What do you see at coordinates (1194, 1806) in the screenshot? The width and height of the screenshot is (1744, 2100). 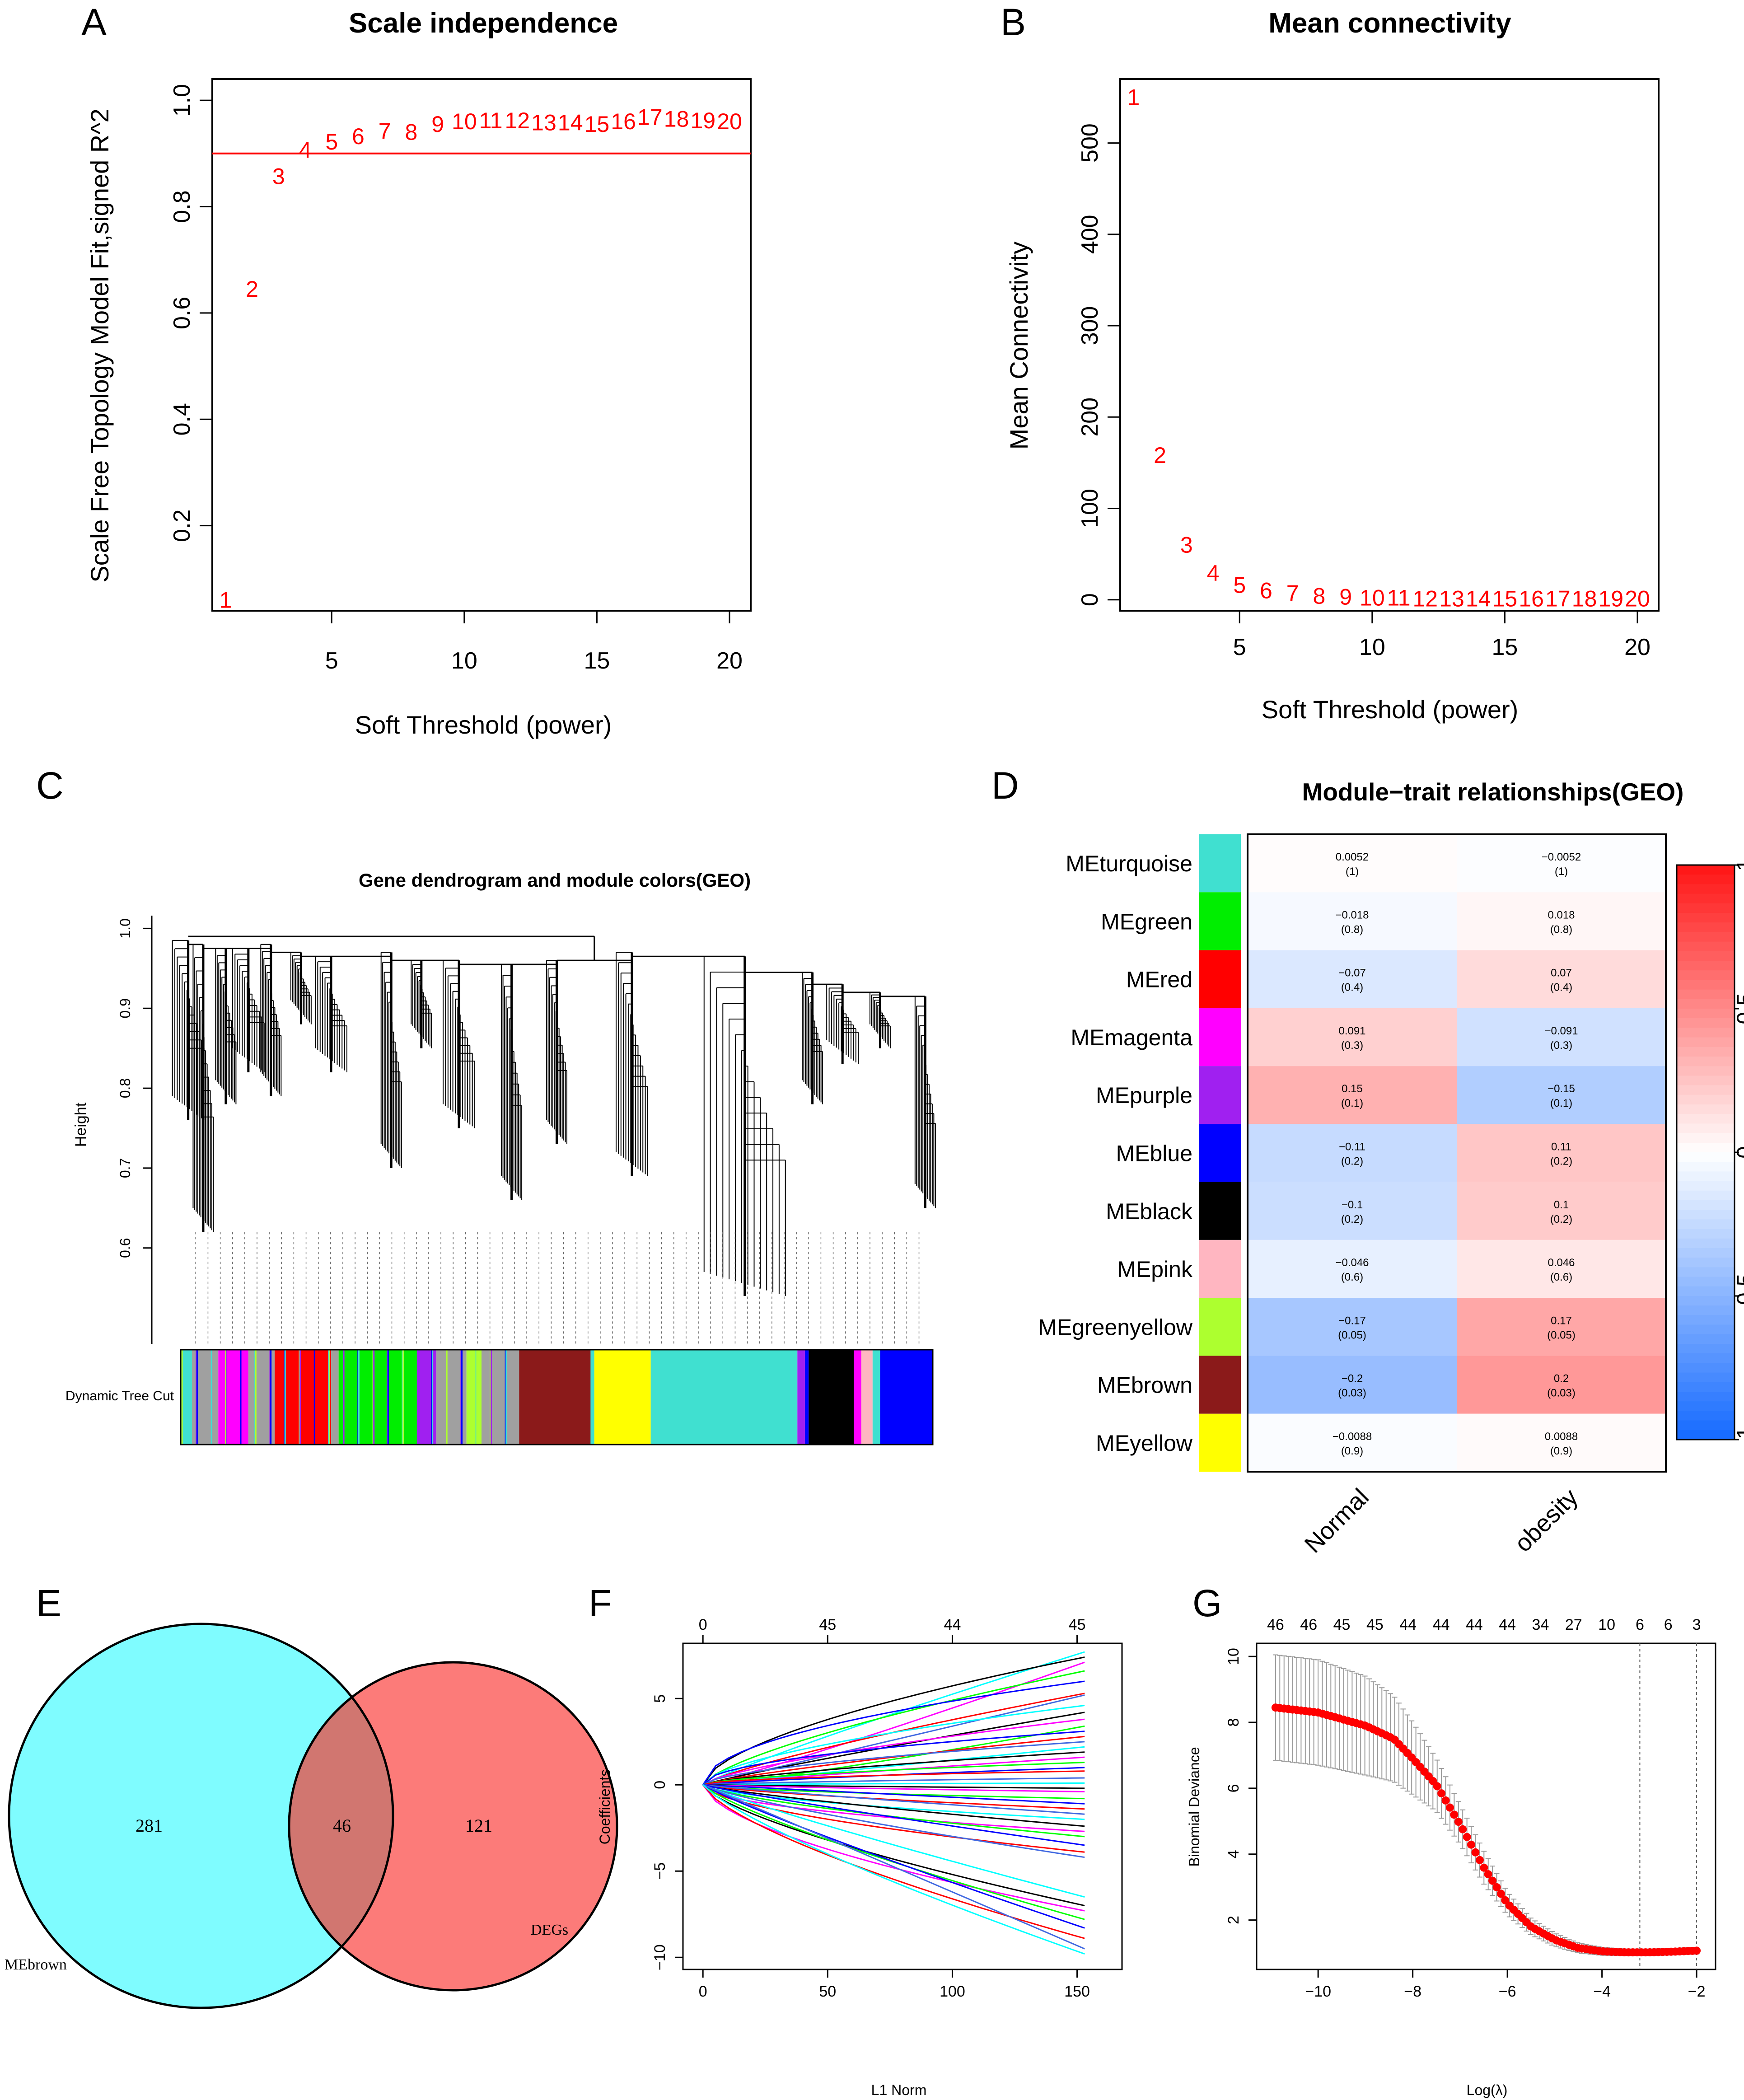 I see `panel-g-y-axis-label: Binomial Deviance` at bounding box center [1194, 1806].